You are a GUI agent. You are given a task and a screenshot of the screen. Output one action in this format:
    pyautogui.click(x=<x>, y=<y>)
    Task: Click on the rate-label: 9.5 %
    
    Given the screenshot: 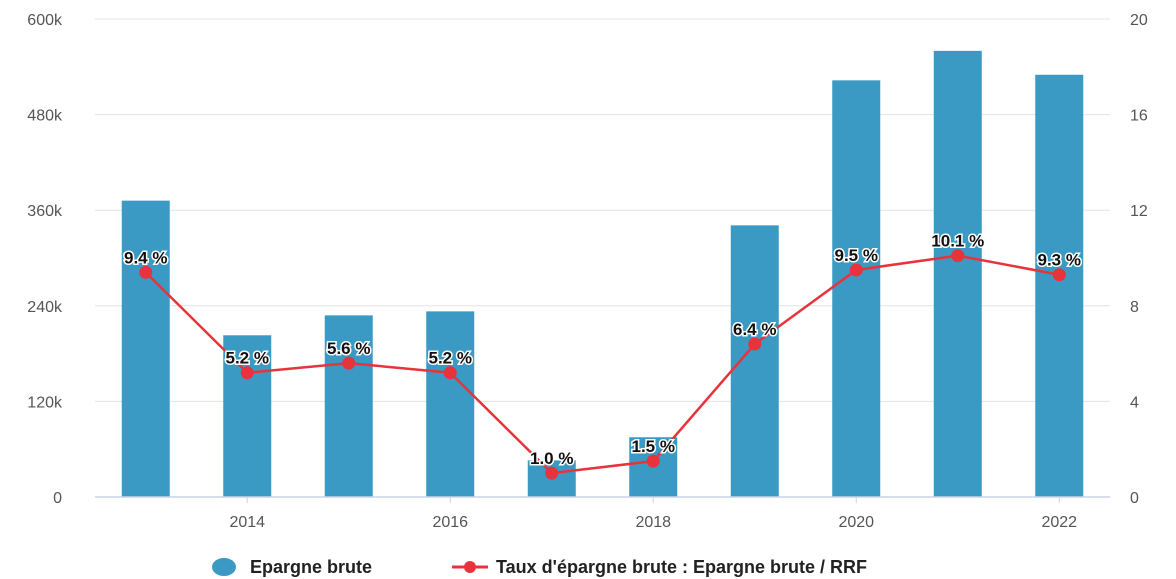 What is the action you would take?
    pyautogui.click(x=856, y=255)
    